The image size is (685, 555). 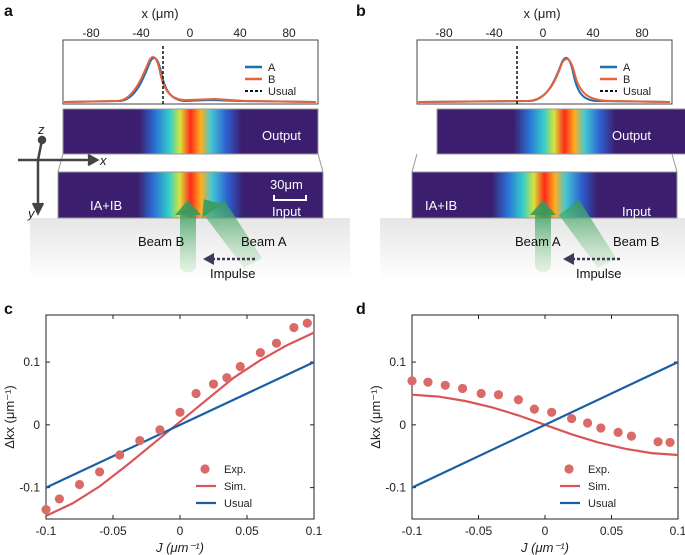 I want to click on output-strip-a, so click(x=190, y=131).